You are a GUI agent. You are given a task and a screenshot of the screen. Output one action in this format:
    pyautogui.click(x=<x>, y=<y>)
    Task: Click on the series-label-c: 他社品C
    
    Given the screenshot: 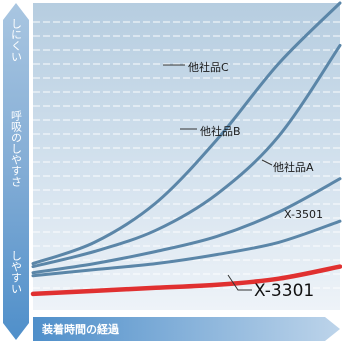 What is the action you would take?
    pyautogui.click(x=208, y=67)
    